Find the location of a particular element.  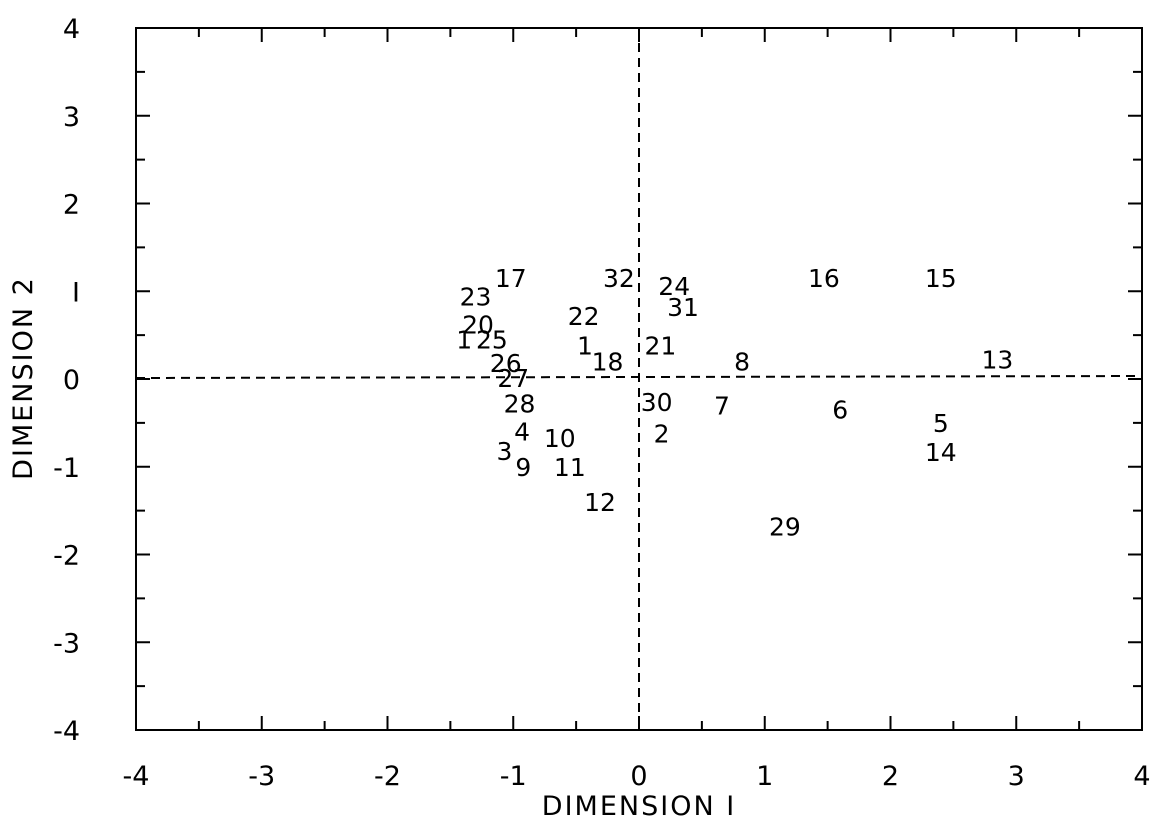

x-tick-label: -4 is located at coordinates (136, 776).